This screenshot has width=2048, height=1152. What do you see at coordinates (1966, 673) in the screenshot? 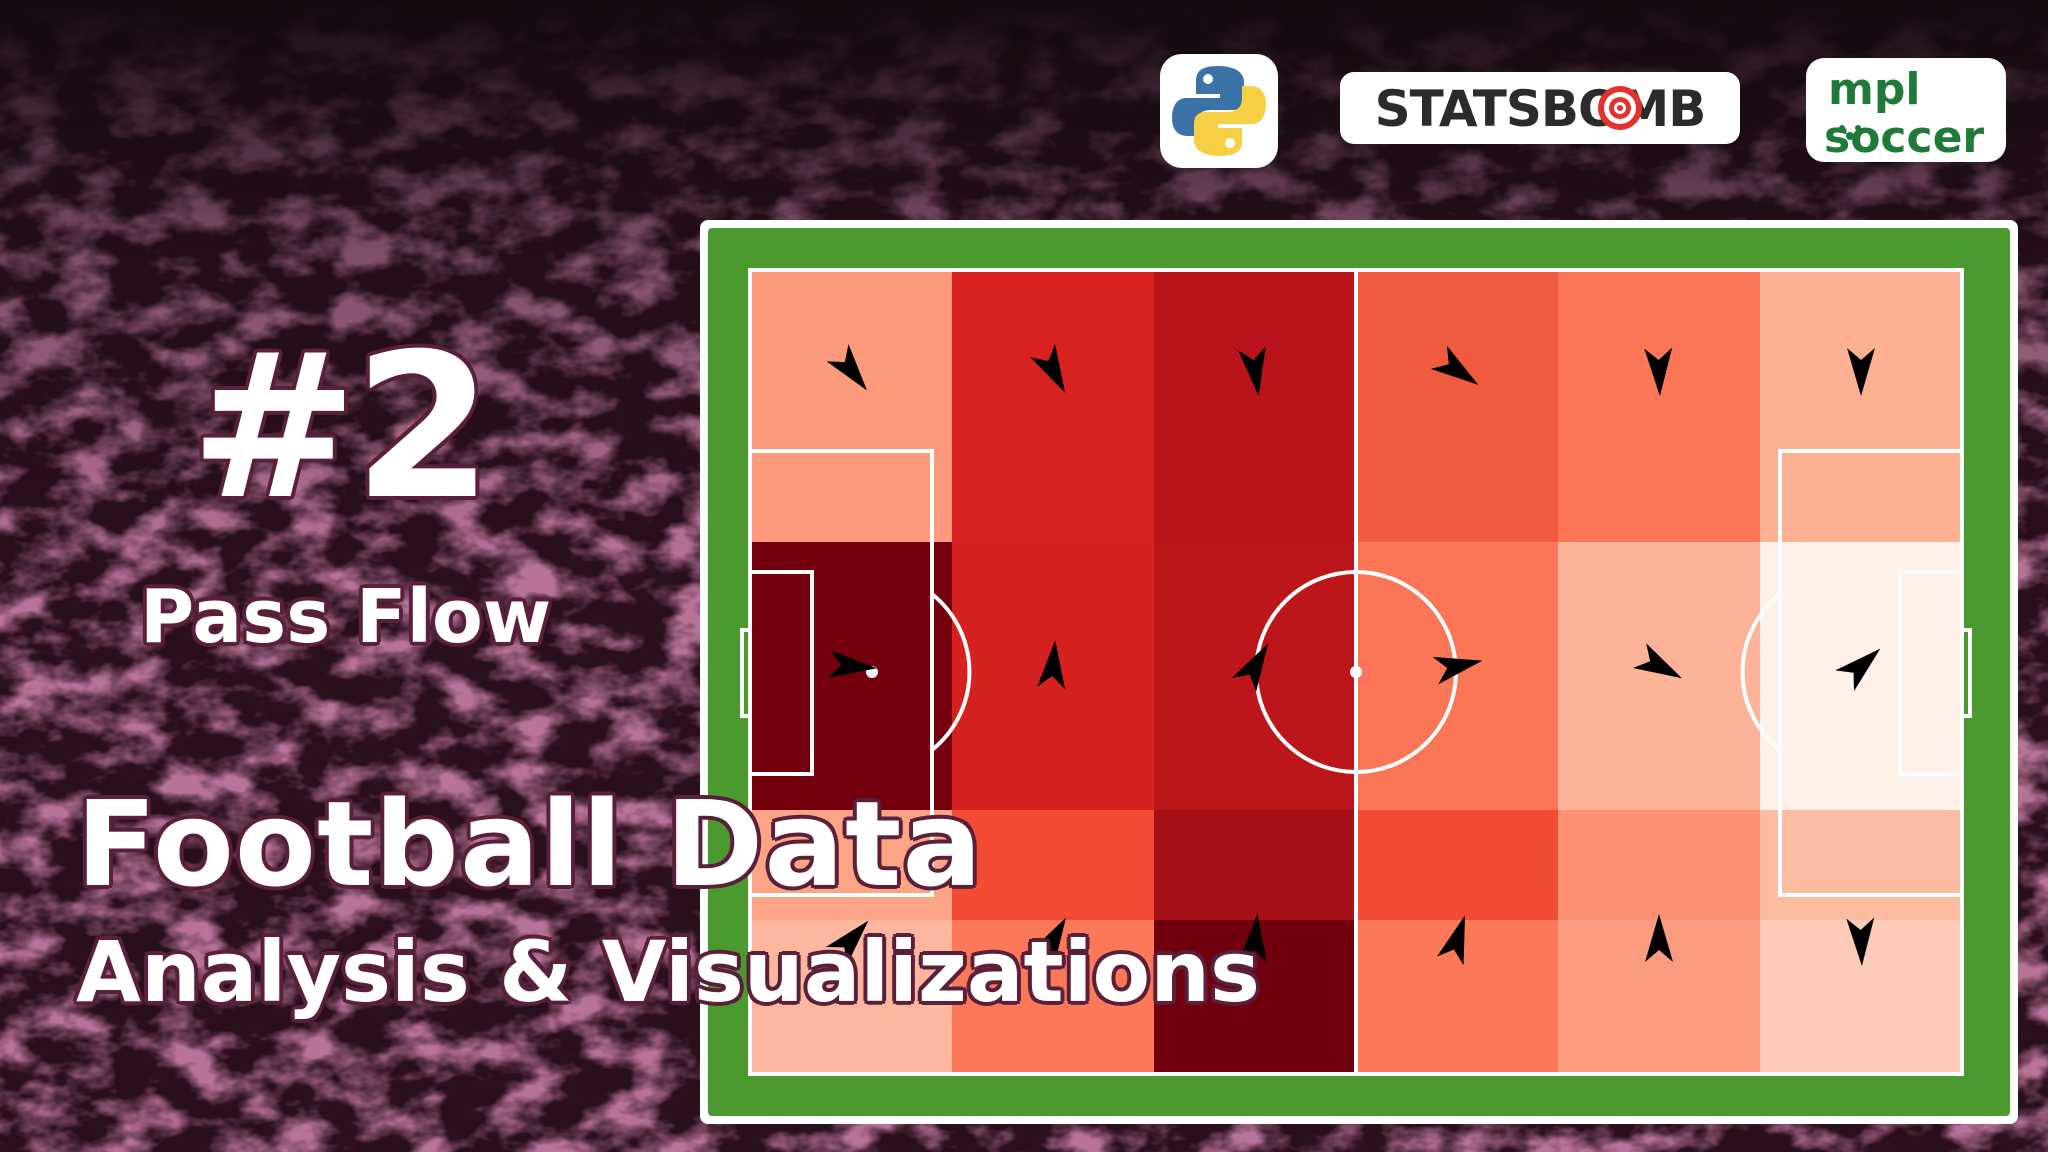
I see `right-goal` at bounding box center [1966, 673].